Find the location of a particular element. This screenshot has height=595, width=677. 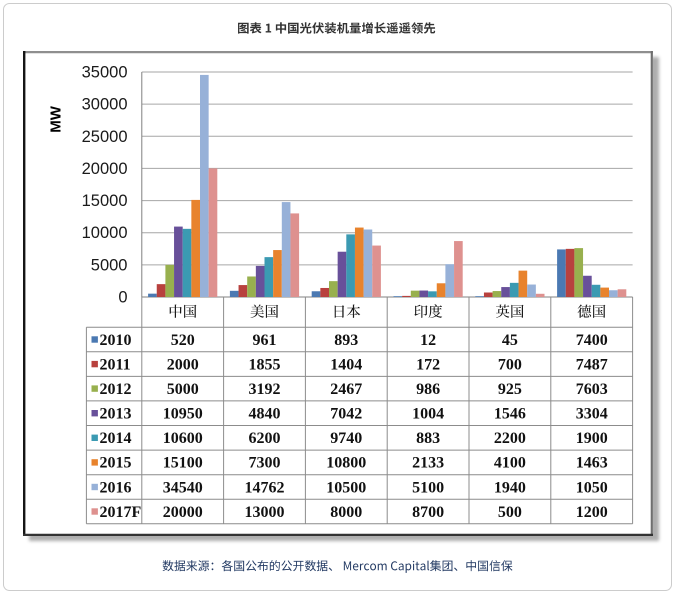

svg-text: 2011 is located at coordinates (115, 364).